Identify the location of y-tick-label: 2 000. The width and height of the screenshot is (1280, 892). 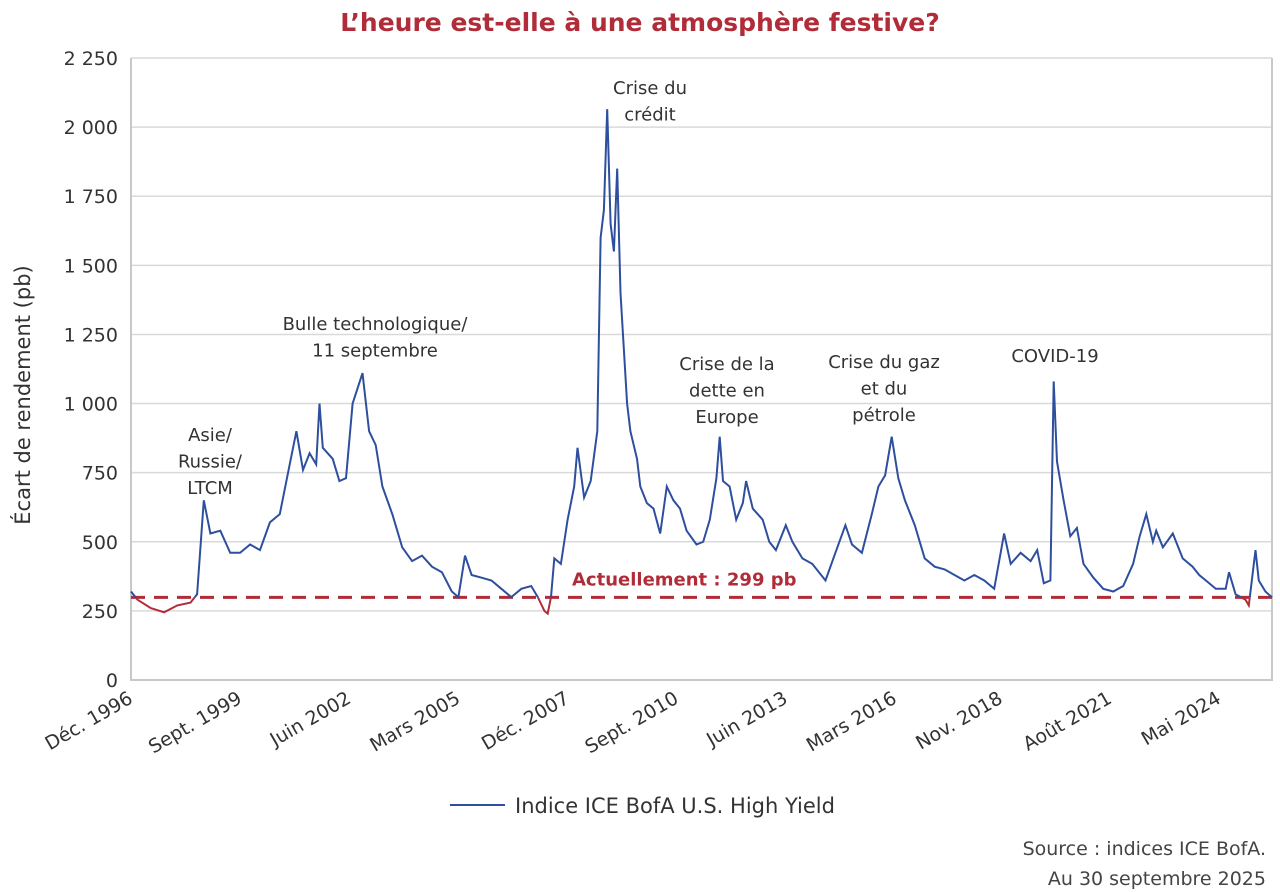
(91, 128).